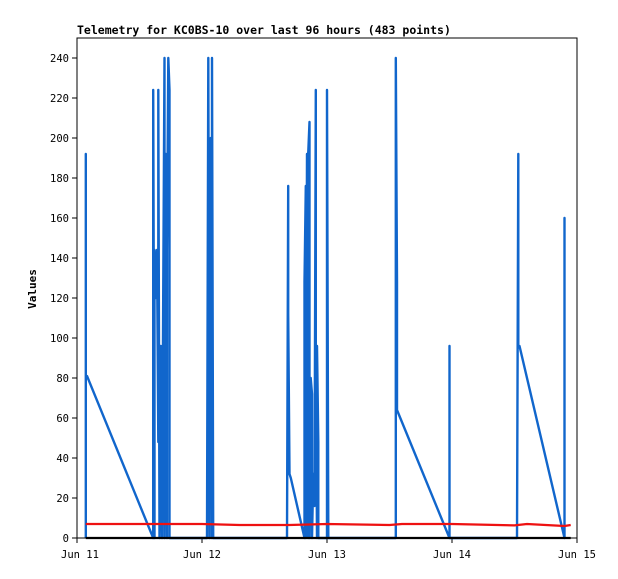  What do you see at coordinates (577, 555) in the screenshot?
I see `x-tick-label: Jun 15` at bounding box center [577, 555].